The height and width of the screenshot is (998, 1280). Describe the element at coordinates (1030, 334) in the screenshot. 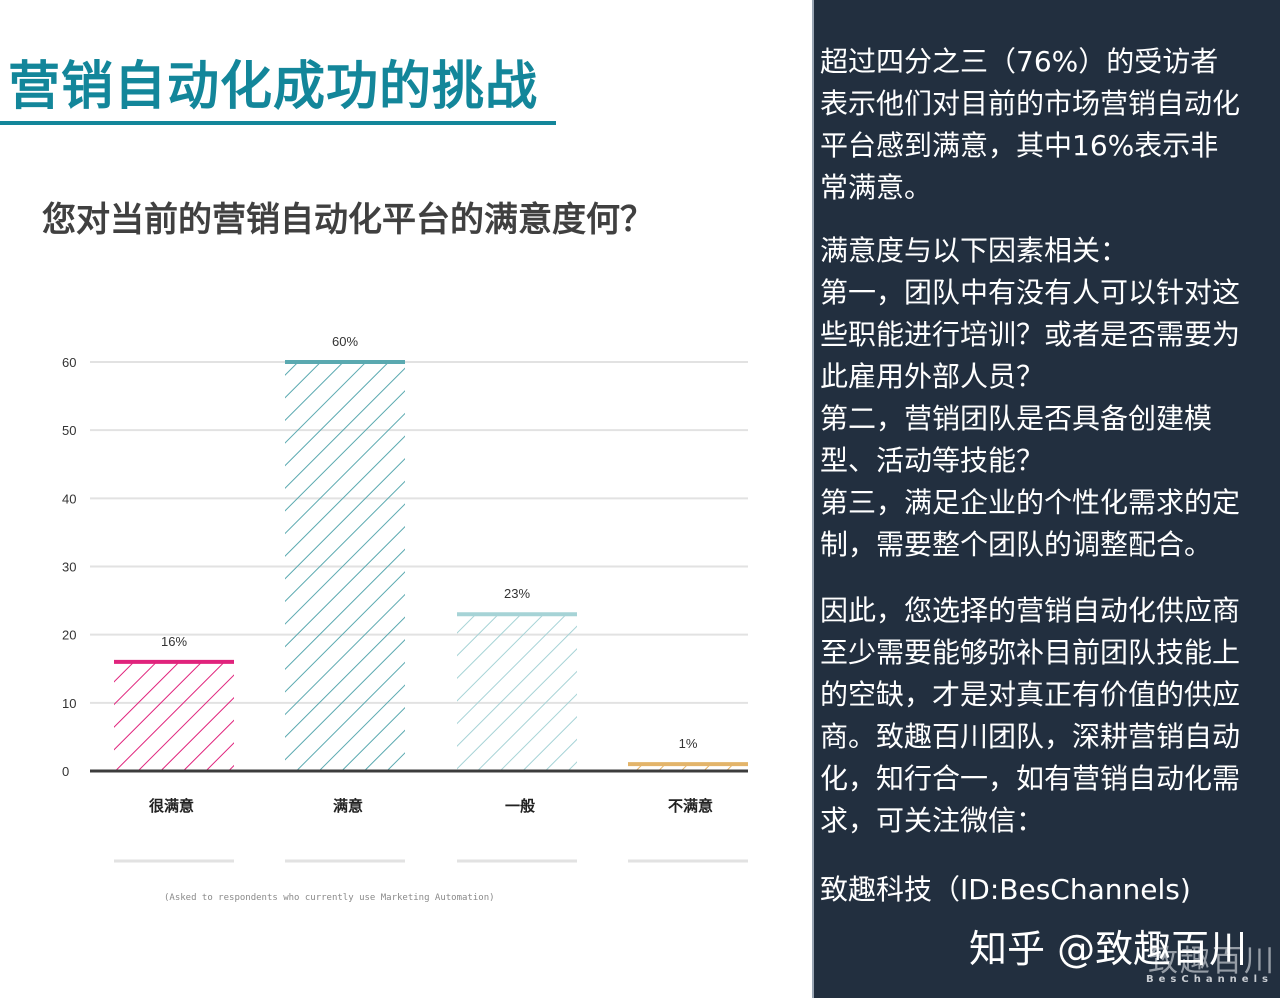

I see `panel-text-line: 些职能进行培训？或者是否需要为` at that location.